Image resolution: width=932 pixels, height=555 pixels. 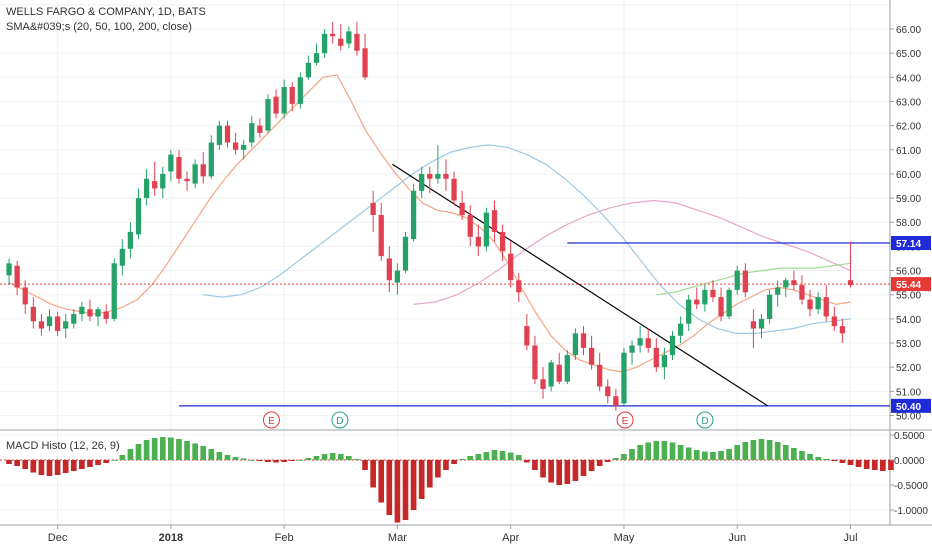 I want to click on price-tick-label-15: 65.00, so click(x=908, y=54).